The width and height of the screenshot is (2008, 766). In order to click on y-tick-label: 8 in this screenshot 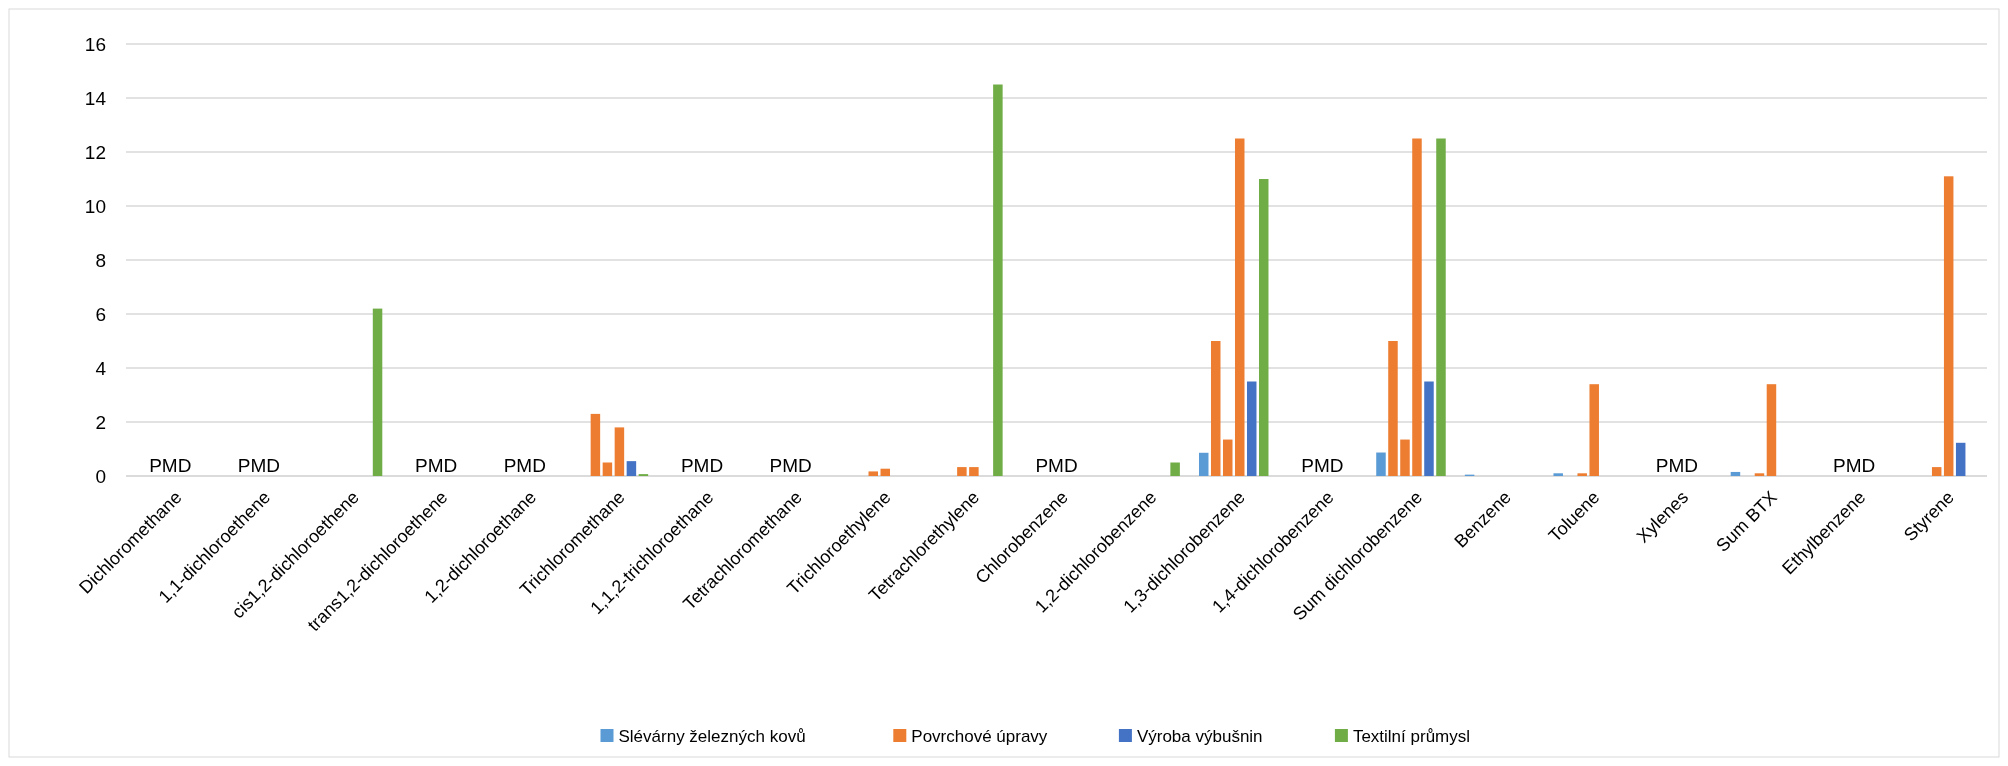, I will do `click(100, 260)`.